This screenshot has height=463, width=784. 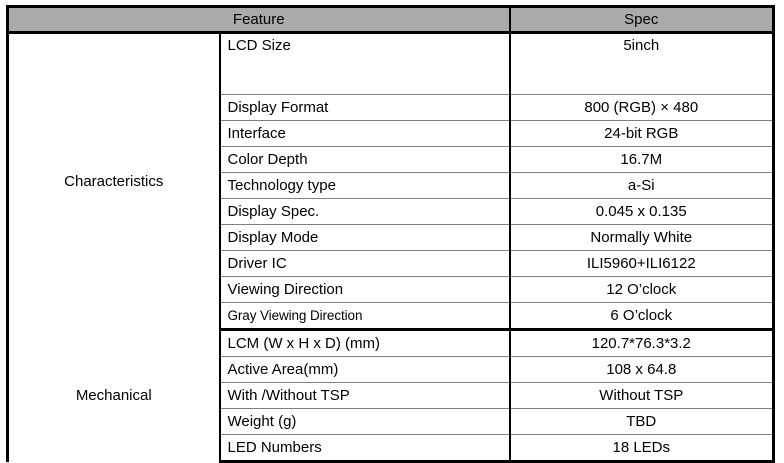 I want to click on feature-name-color-depth: Color Depth, so click(x=365, y=159).